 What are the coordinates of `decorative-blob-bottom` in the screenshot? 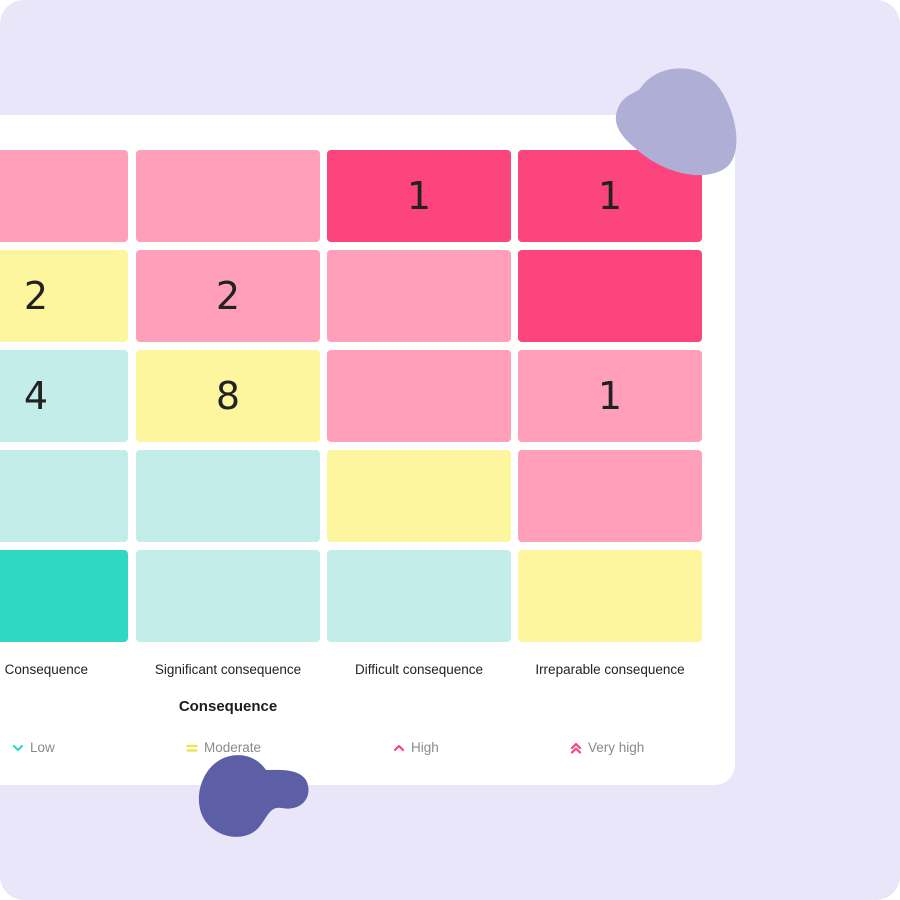 It's located at (253, 796).